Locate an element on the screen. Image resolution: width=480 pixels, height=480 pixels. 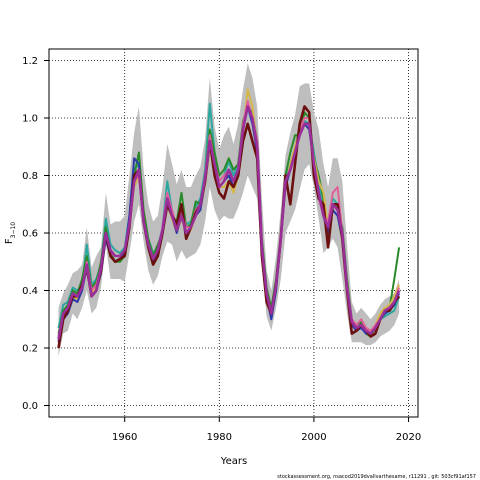
y-axis-title-main: F is located at coordinates (9, 241).